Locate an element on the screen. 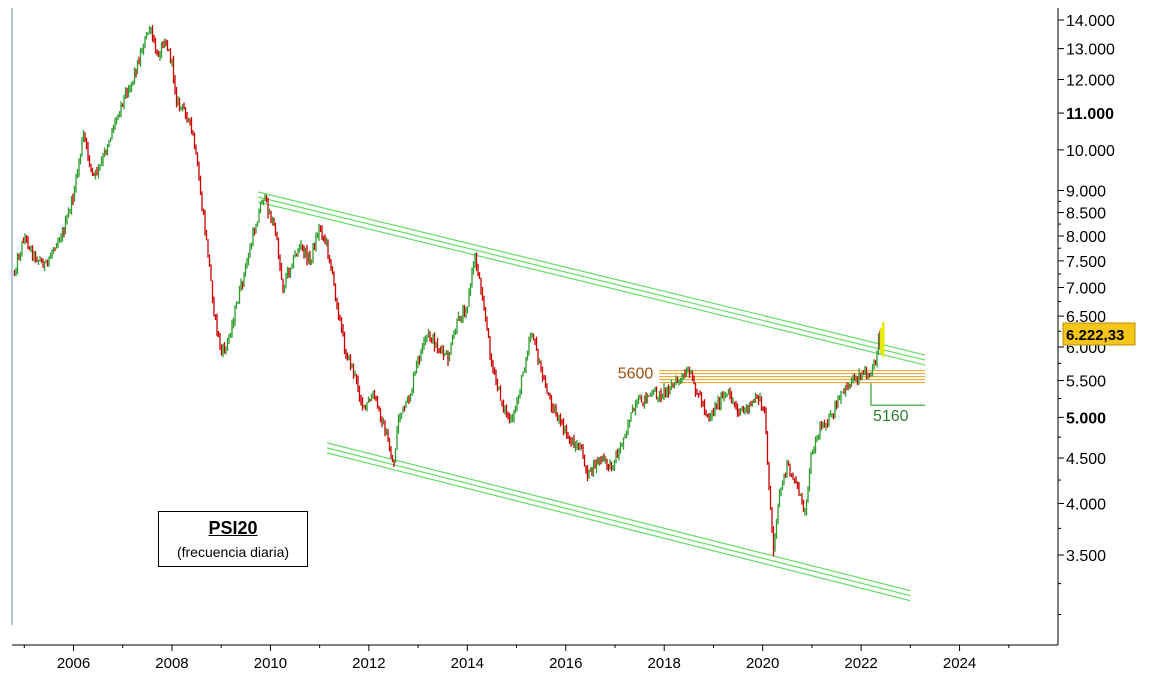  last-price-marker: 6.222,33 is located at coordinates (1099, 334).